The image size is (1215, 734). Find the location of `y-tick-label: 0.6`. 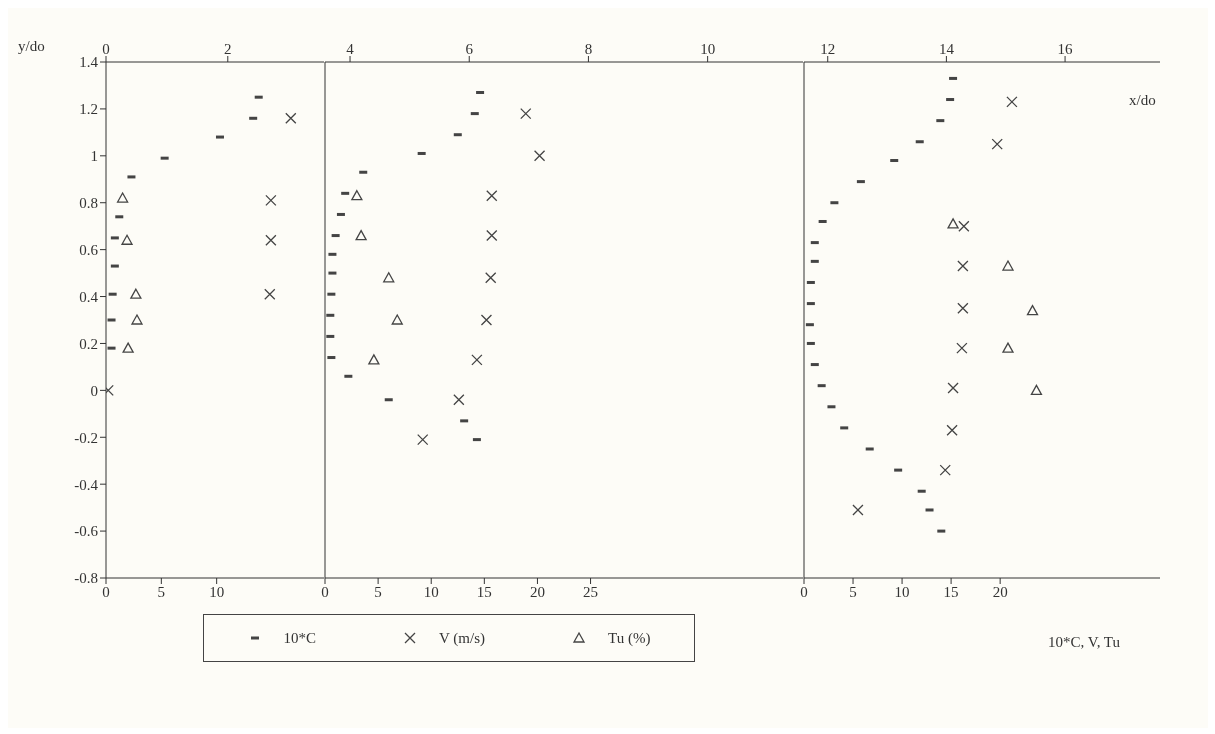

y-tick-label: 0.6 is located at coordinates (89, 249).